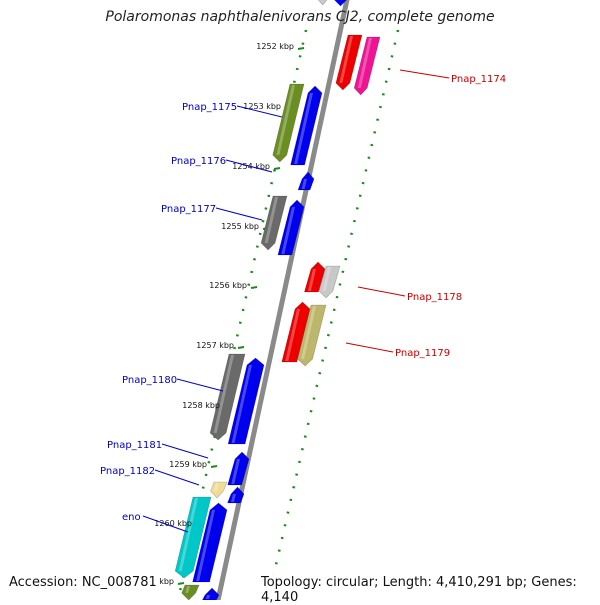 This screenshot has width=600, height=605. I want to click on accession-text: Accession: NC_008781, so click(84, 582).